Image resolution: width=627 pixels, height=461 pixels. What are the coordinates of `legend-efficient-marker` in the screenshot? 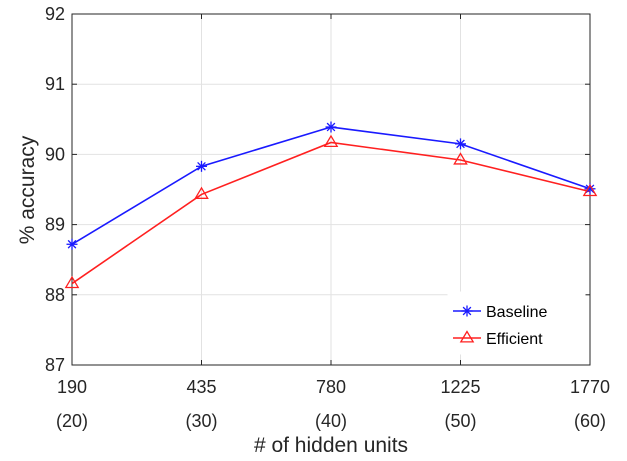 It's located at (467, 336).